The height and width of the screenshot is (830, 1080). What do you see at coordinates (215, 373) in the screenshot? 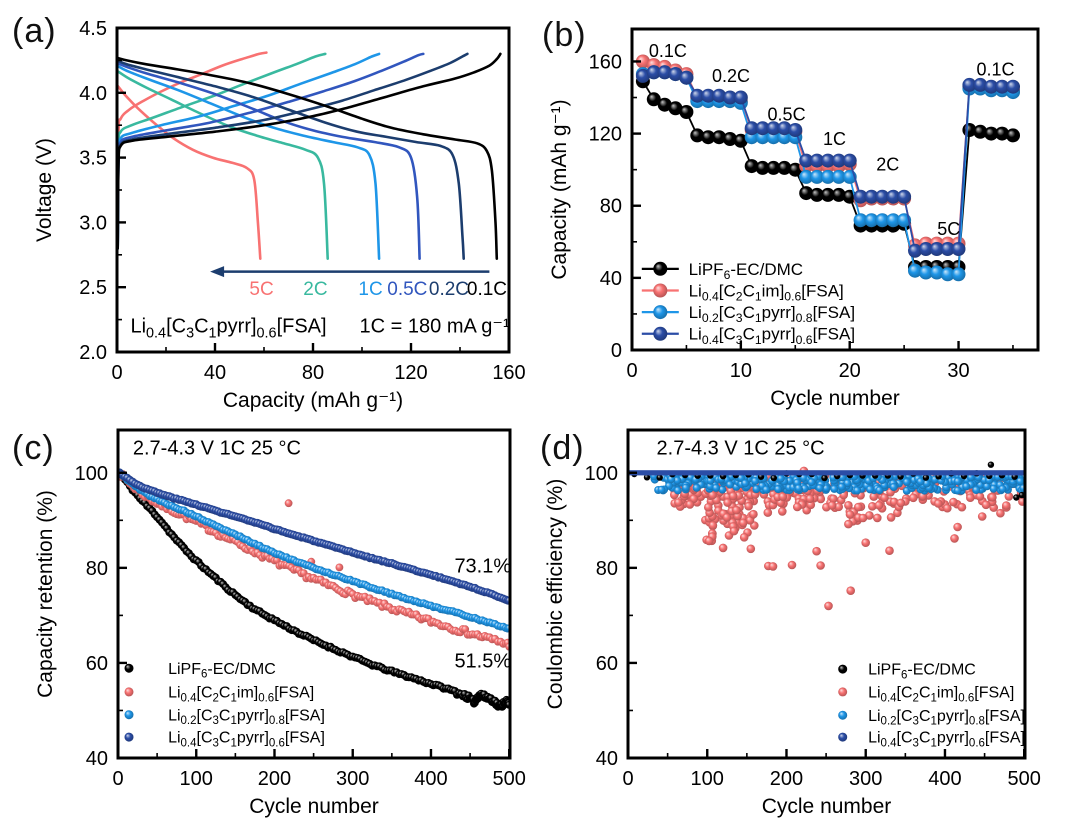
I see `x-tick-label: 40` at bounding box center [215, 373].